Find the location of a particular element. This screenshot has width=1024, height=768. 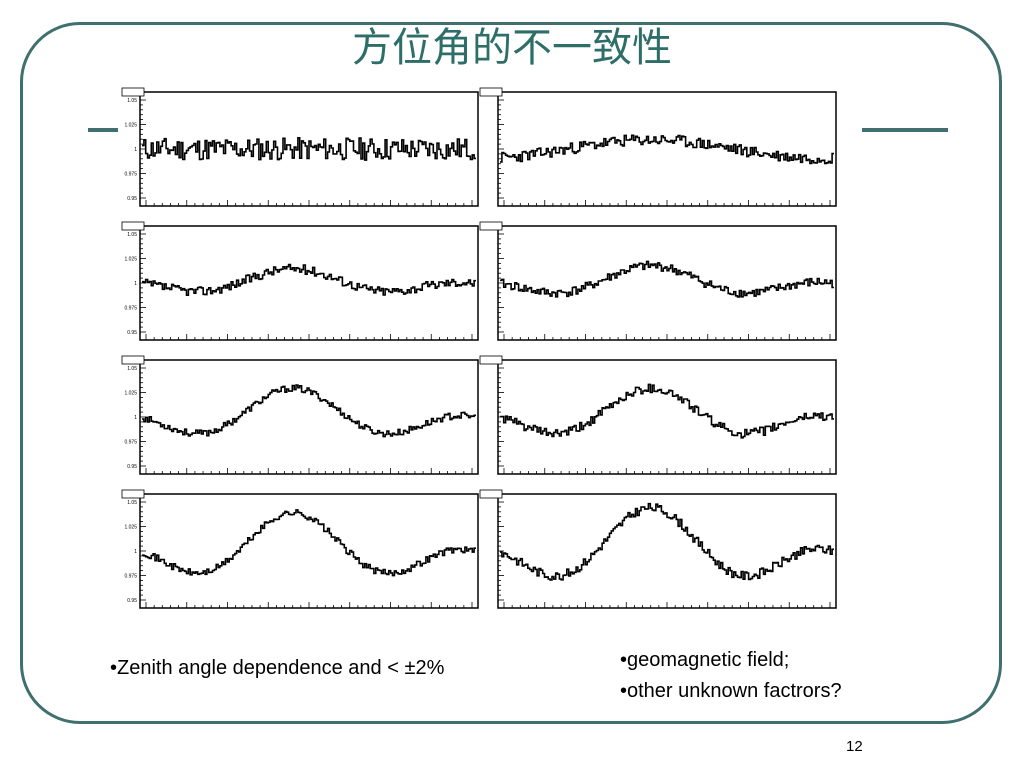

bullet-zenith-dependence: •Zenith angle dependence and < ±2% is located at coordinates (277, 668).